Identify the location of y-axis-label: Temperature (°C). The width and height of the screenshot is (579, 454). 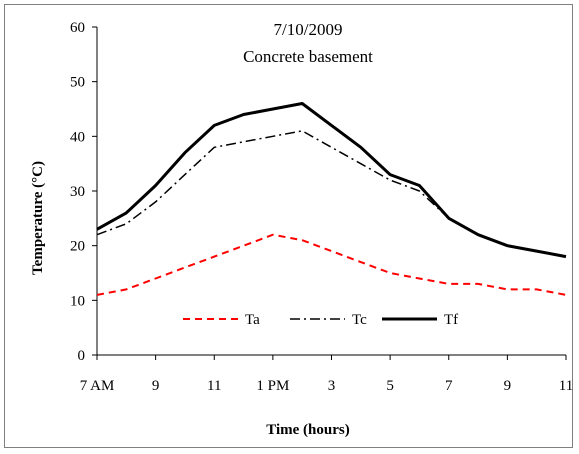
(38, 218).